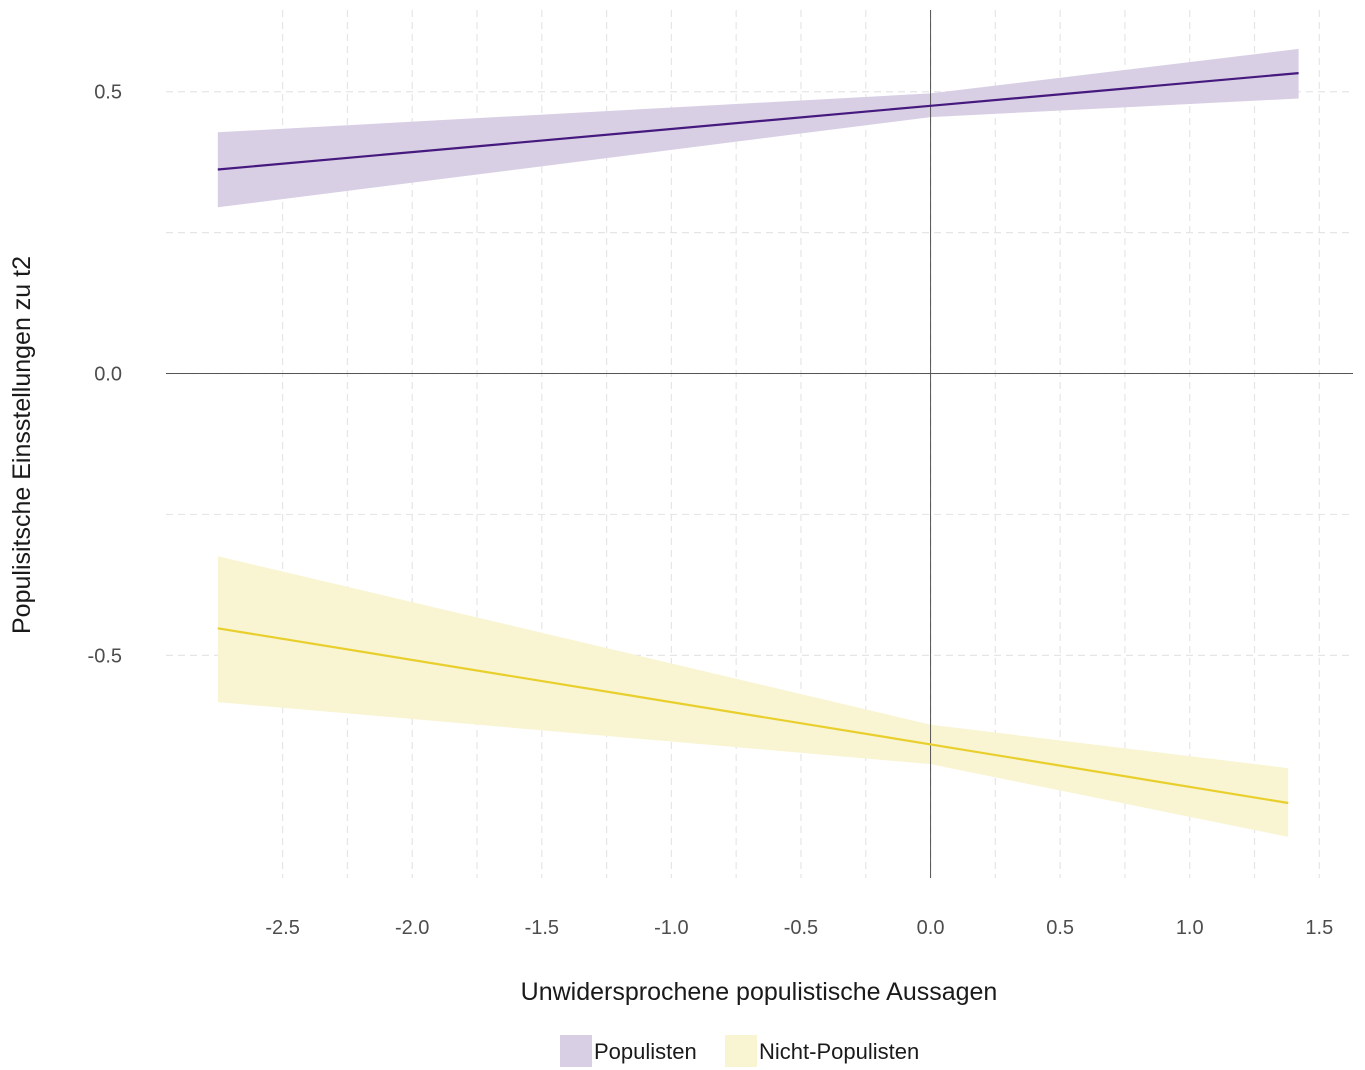  I want to click on x-tick-label: -1.5, so click(542, 928).